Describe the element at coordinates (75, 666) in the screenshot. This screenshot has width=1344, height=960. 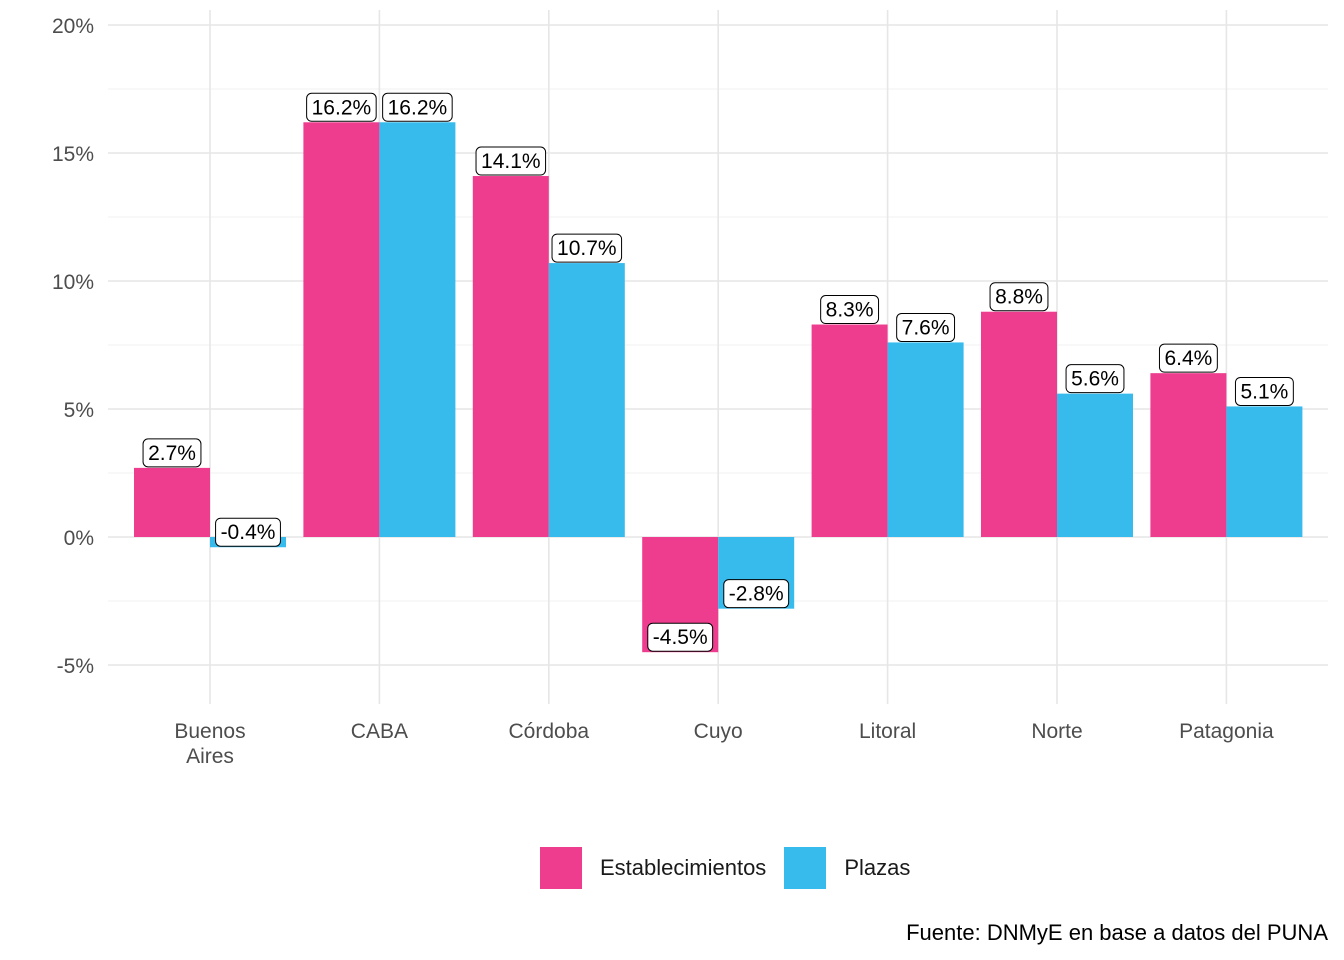
I see `y-tick-label: -5%` at that location.